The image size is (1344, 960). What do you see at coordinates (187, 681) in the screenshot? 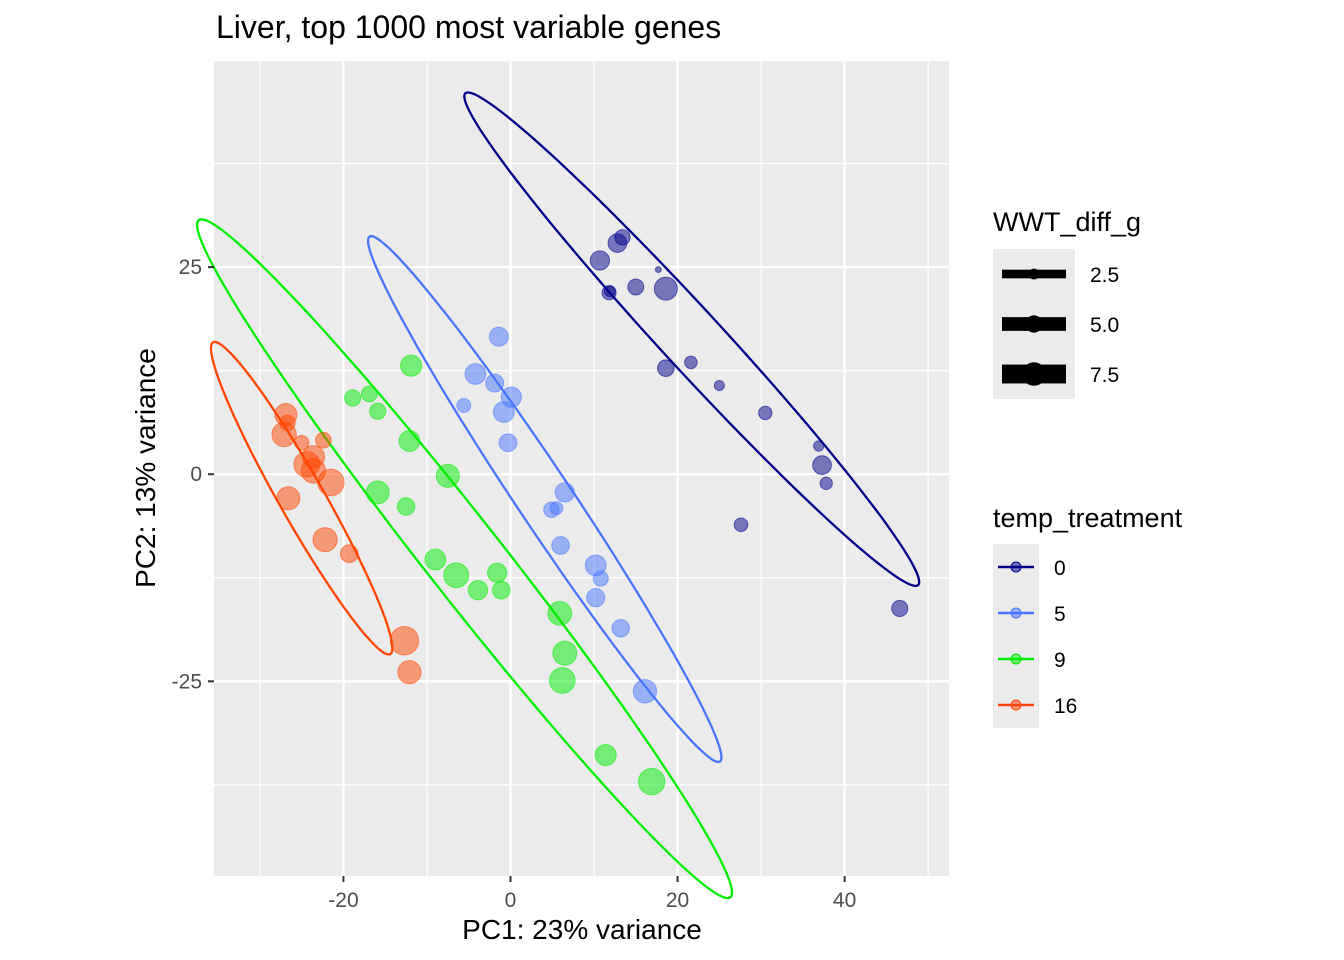
I see `y-tick-label: -25` at bounding box center [187, 681].